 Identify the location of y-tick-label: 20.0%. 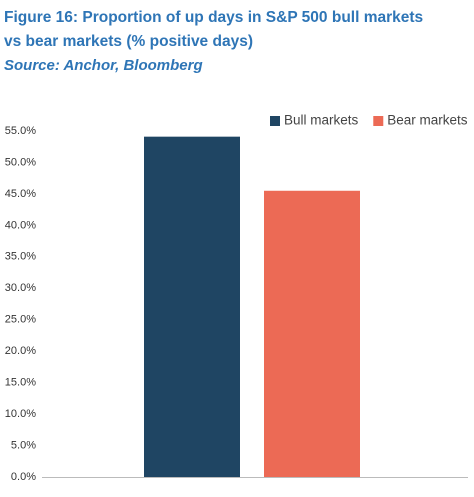
(20, 351).